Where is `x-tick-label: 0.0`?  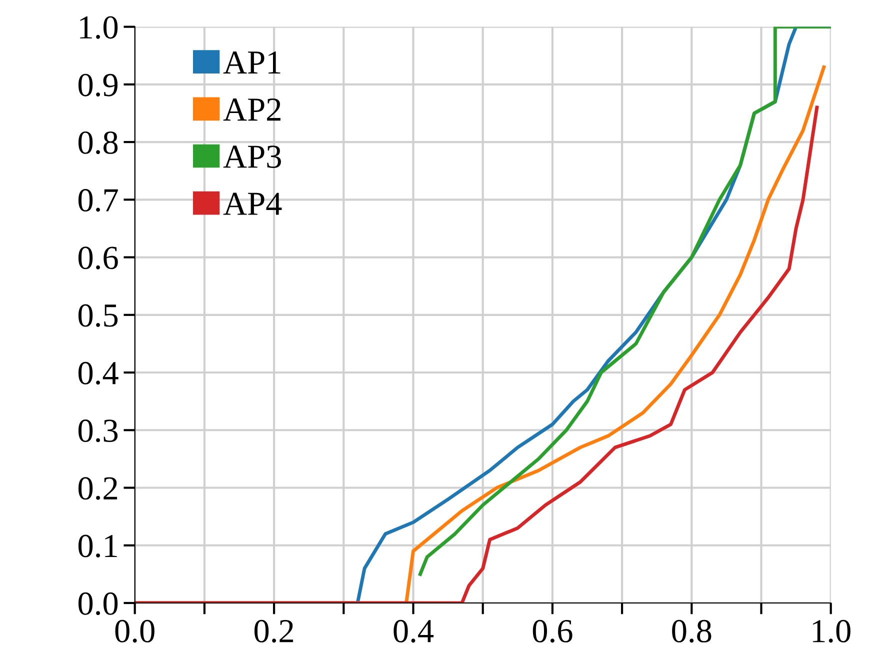
x-tick-label: 0.0 is located at coordinates (134, 631).